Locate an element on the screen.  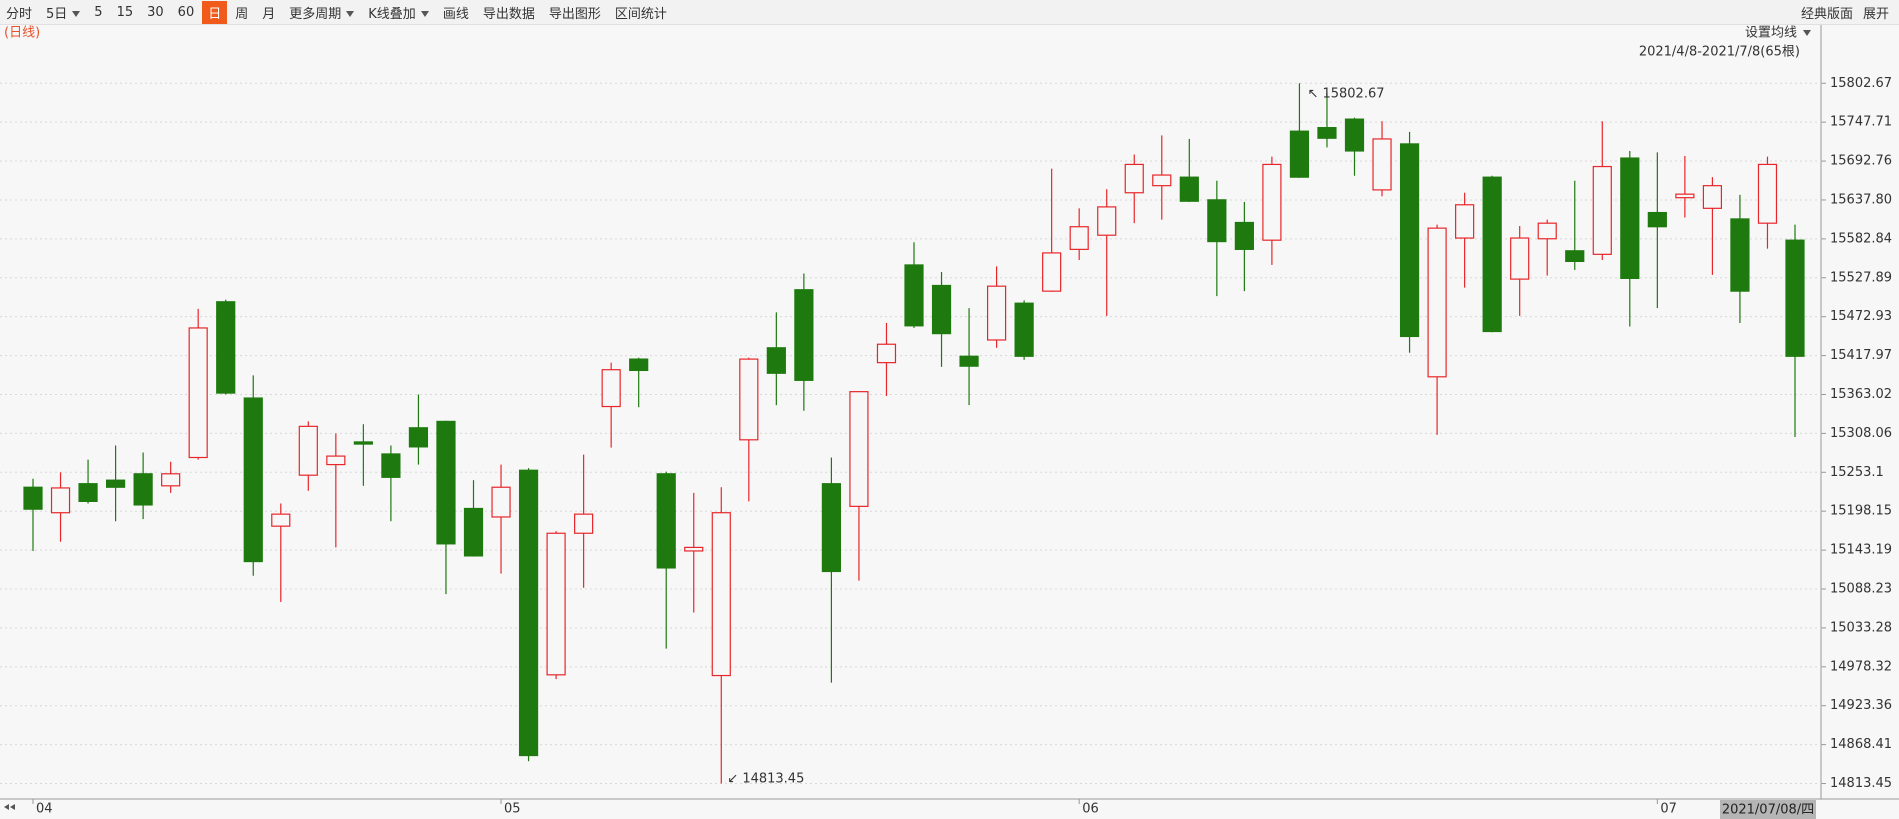
toolbar-item: 导出图形 is located at coordinates (575, 12).